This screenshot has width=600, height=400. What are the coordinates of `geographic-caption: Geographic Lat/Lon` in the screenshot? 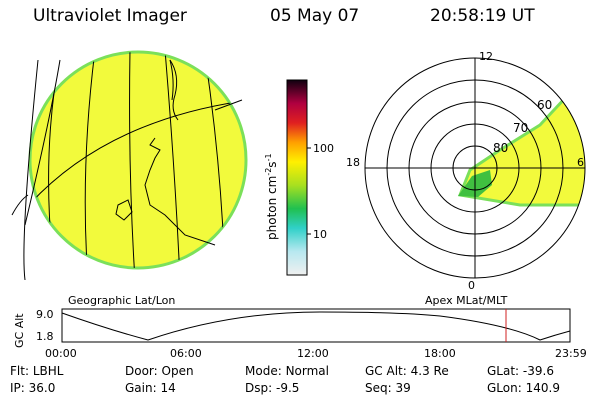 It's located at (121, 300).